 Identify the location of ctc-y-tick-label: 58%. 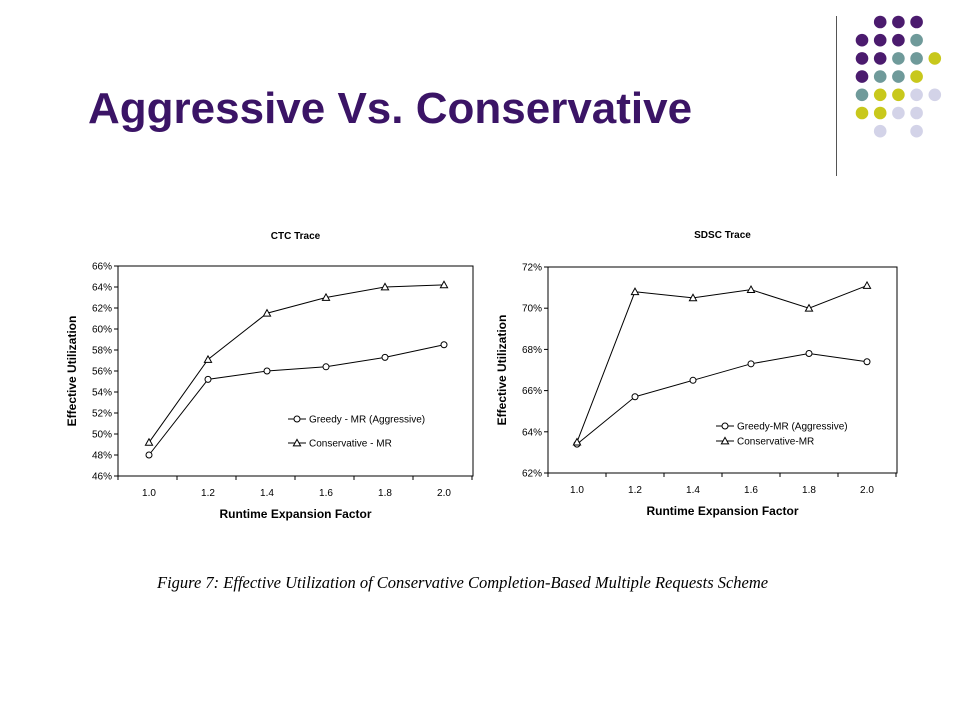
(102, 351).